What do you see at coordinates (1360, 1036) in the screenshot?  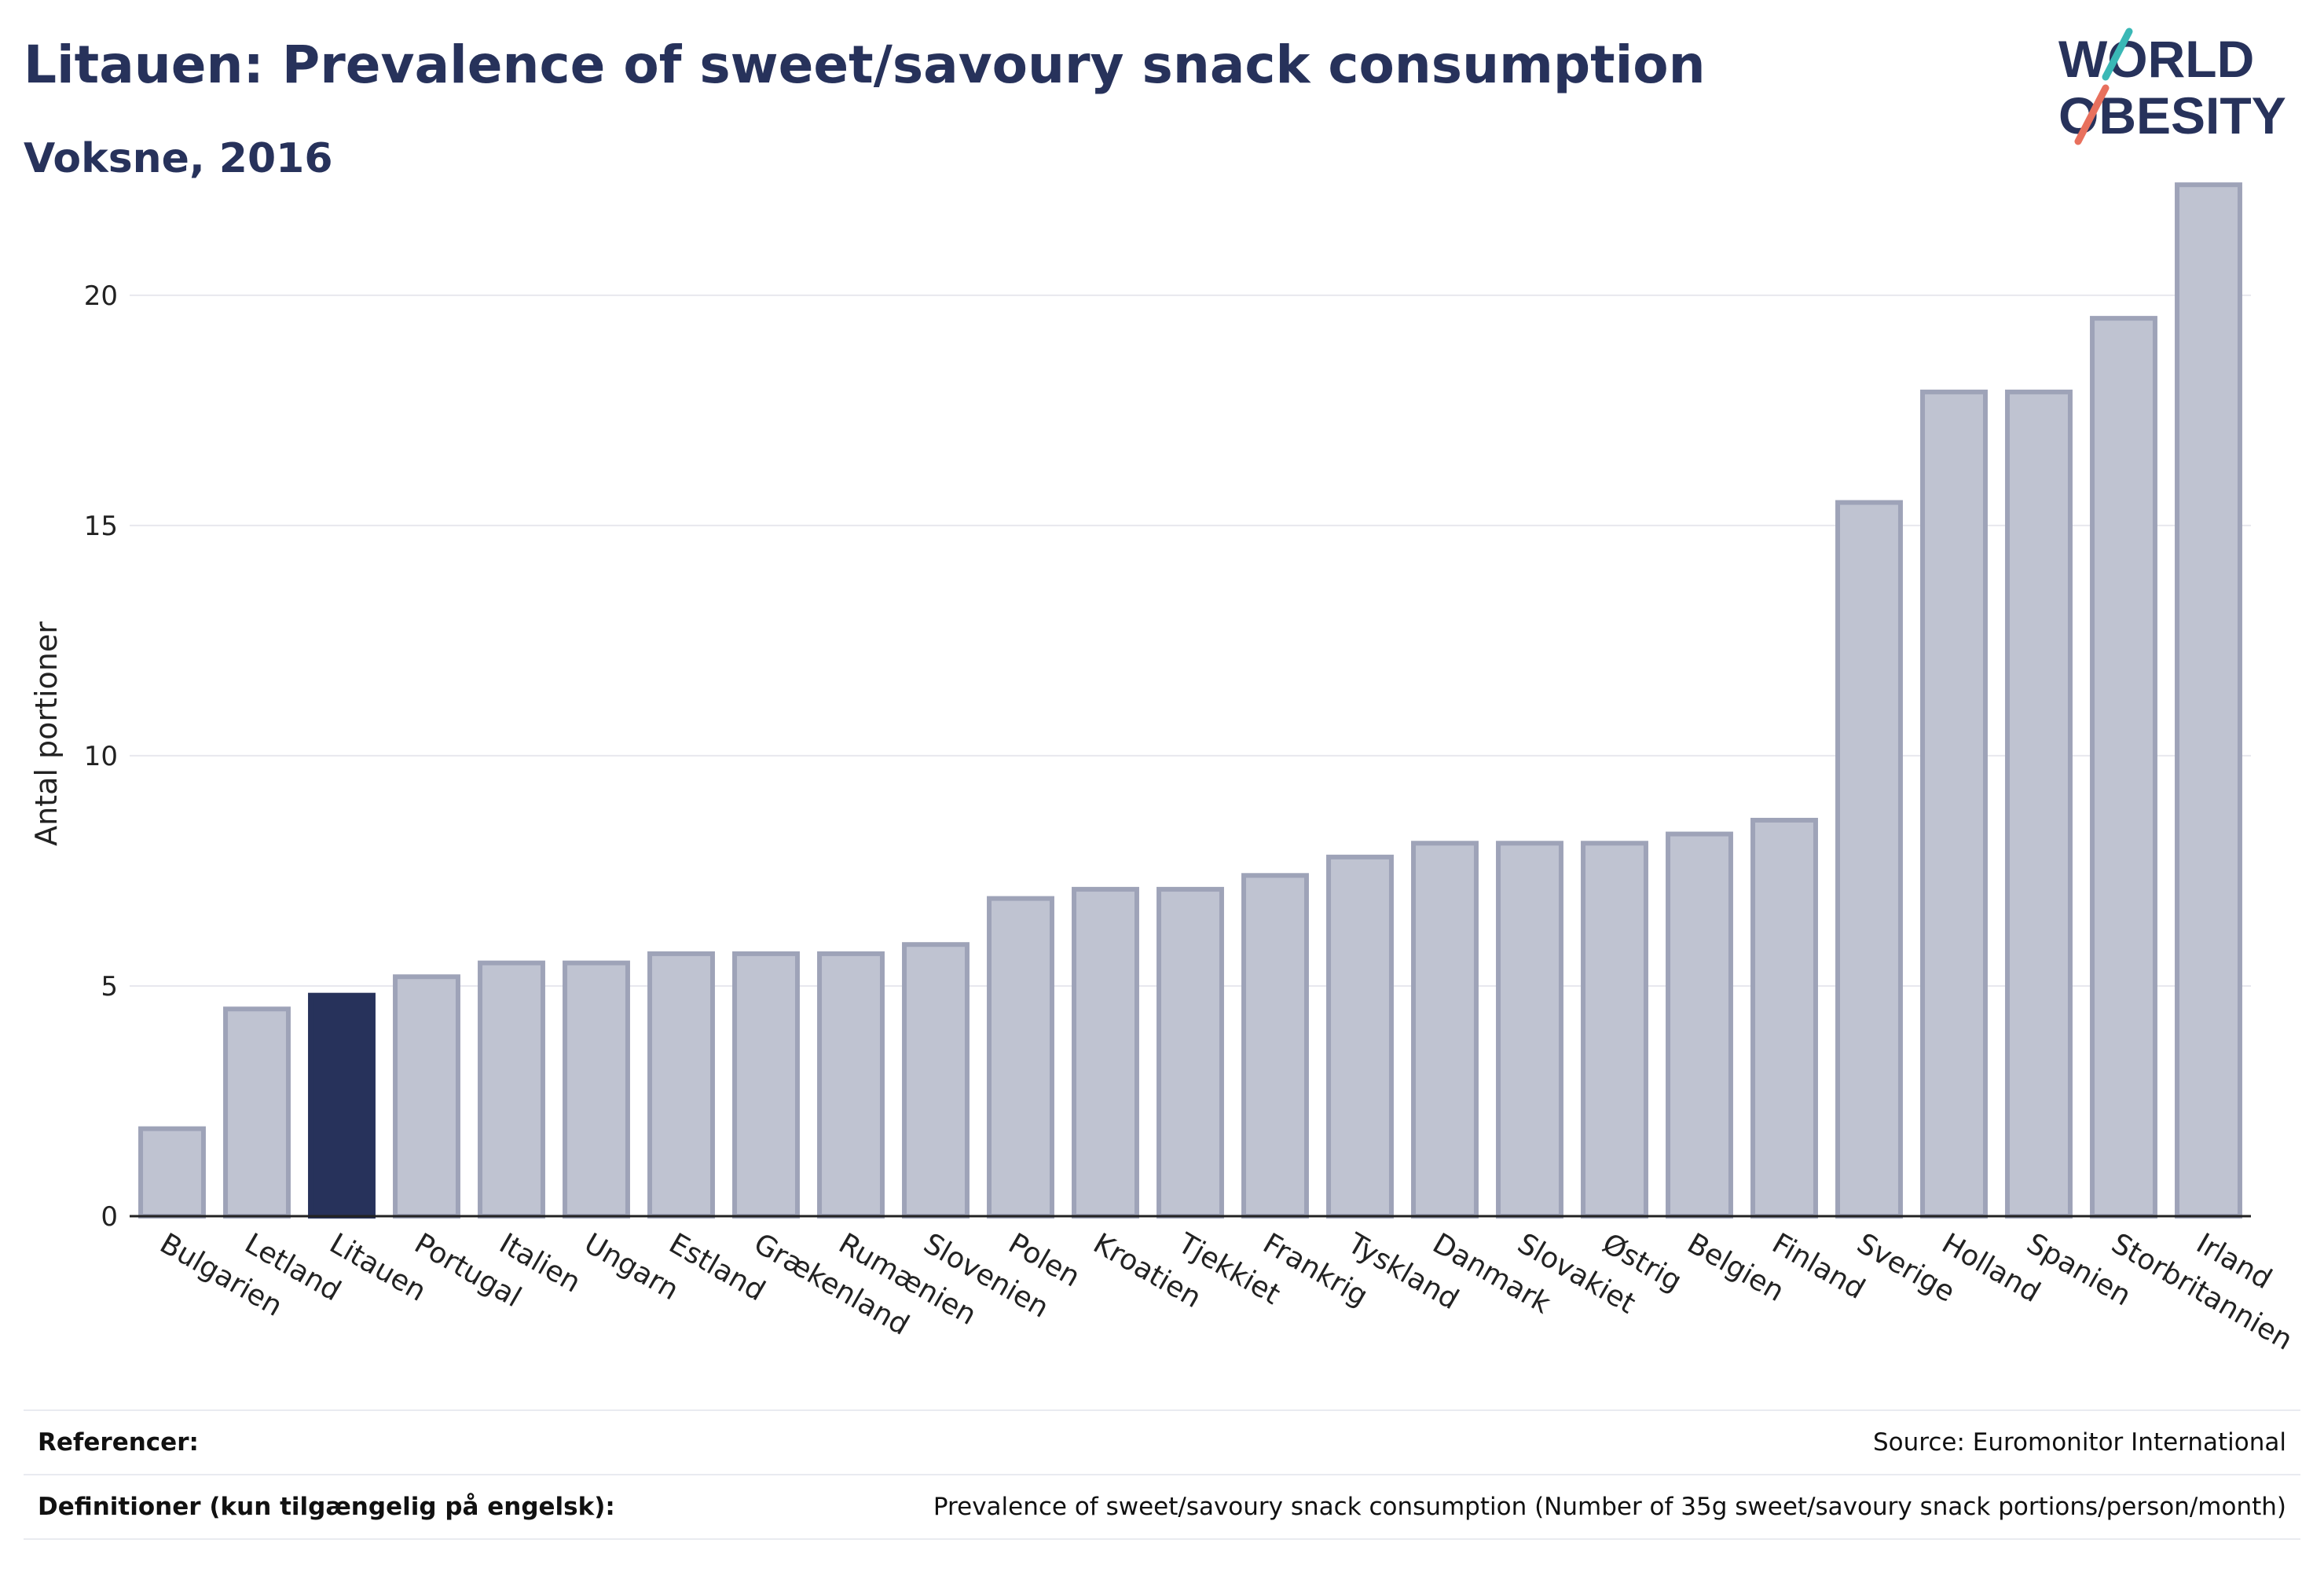 I see `bar-tyskland` at bounding box center [1360, 1036].